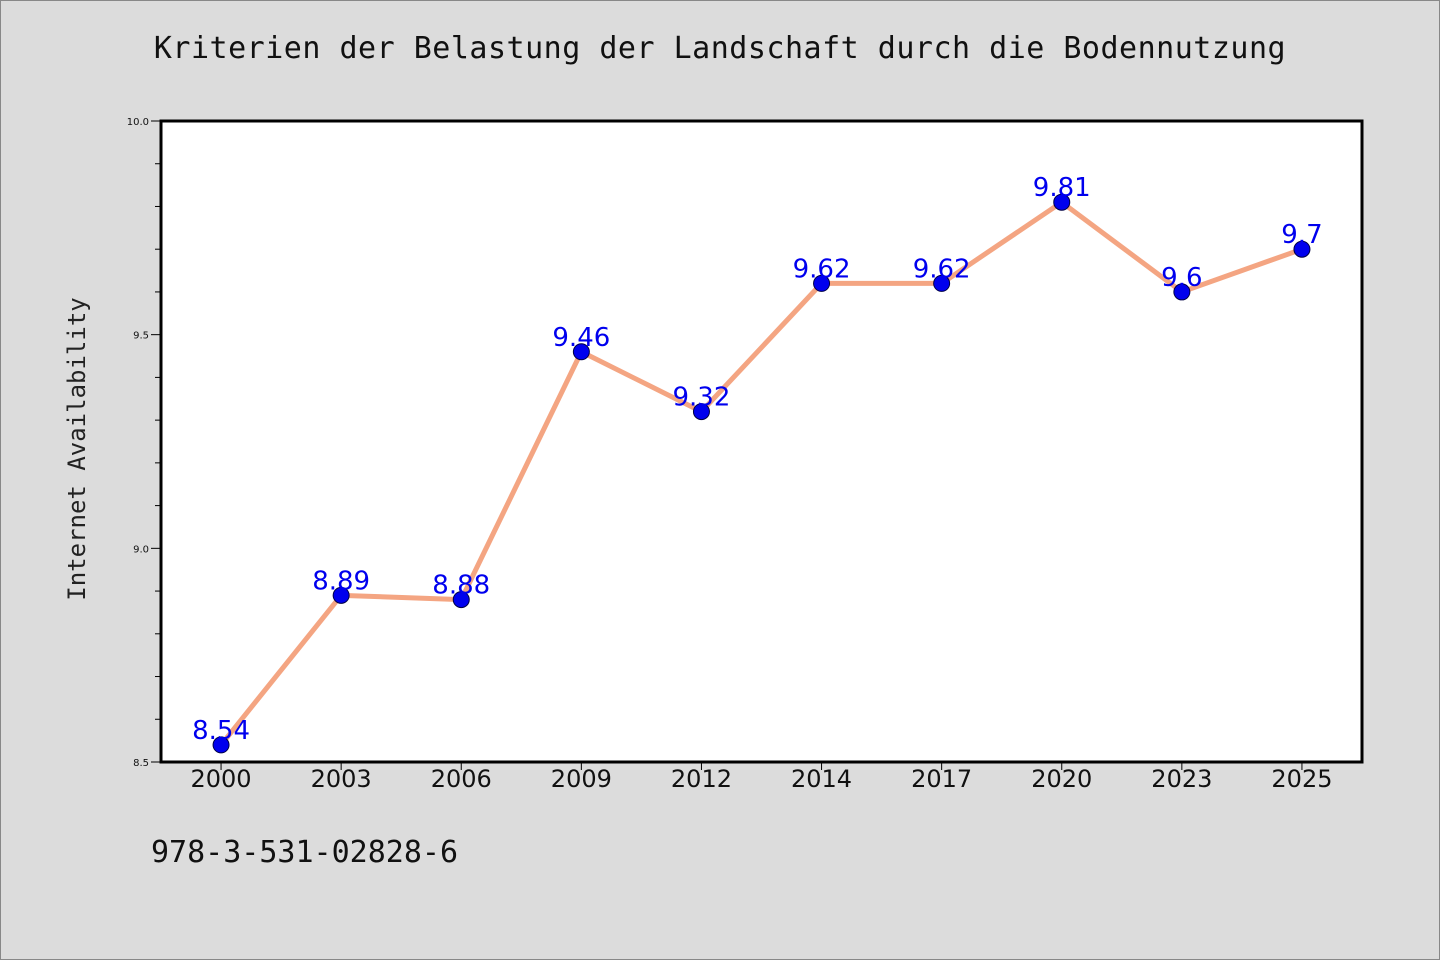 The image size is (1440, 960). Describe the element at coordinates (701, 779) in the screenshot. I see `x-tick-label: 2012` at that location.